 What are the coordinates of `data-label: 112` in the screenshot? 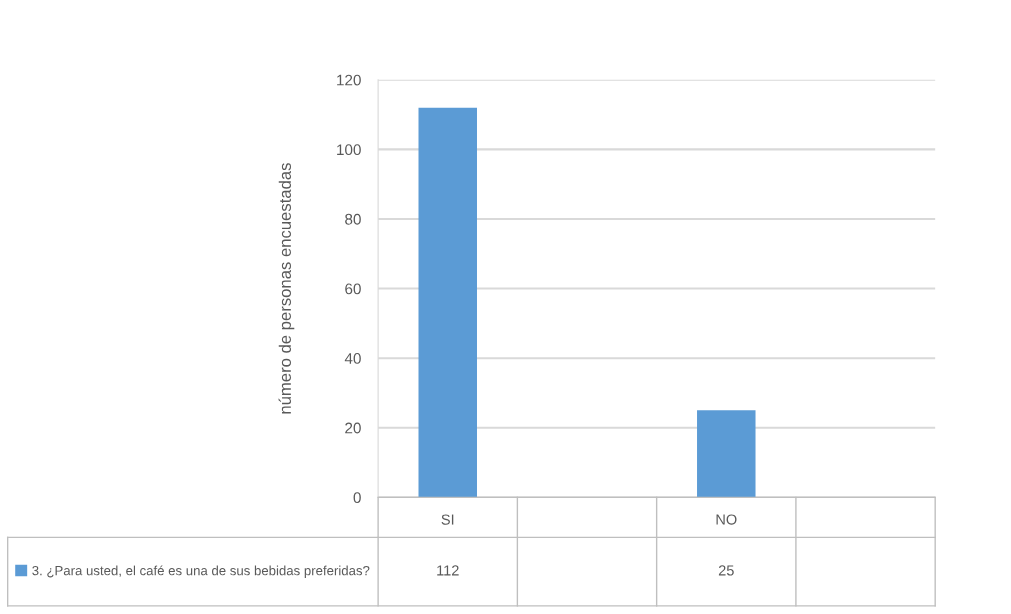 It's located at (448, 570).